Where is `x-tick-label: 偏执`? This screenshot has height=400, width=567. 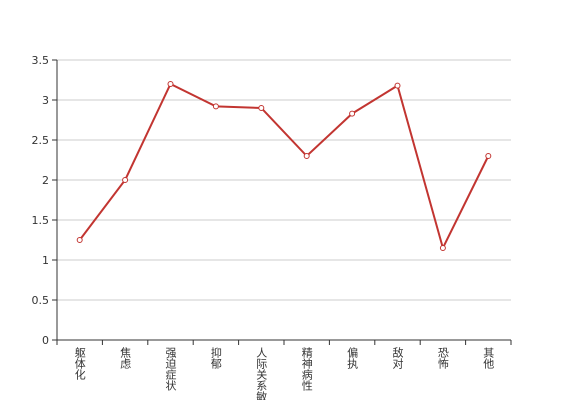 x-tick-label: 偏执 is located at coordinates (352, 358).